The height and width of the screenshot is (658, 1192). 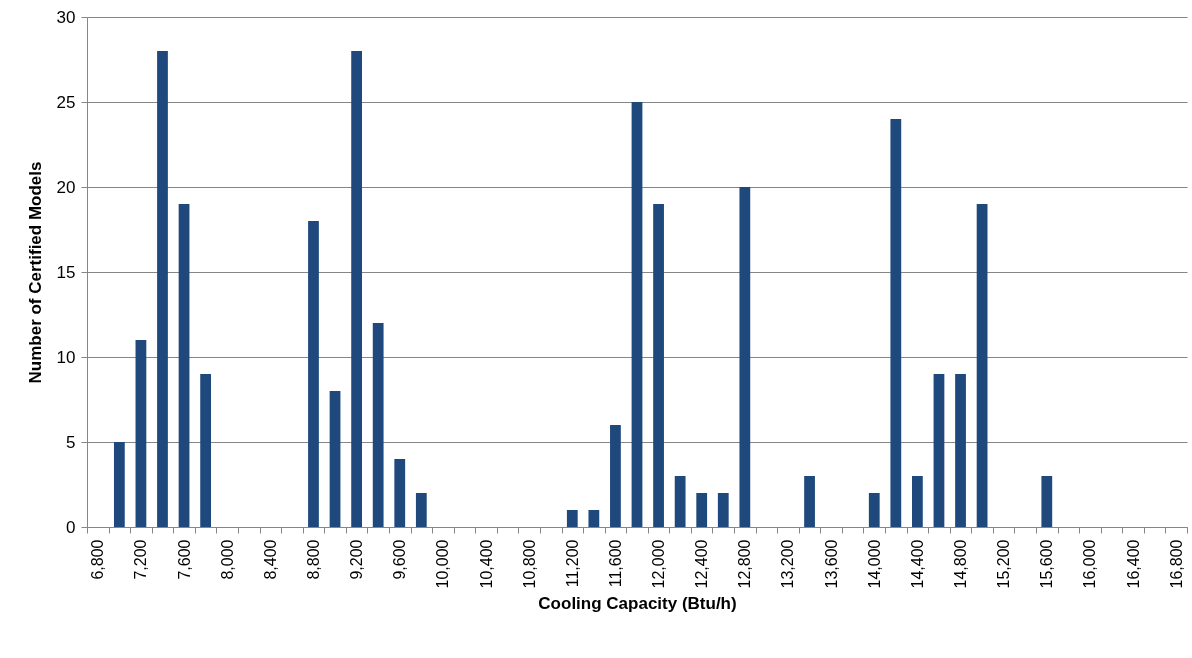 What do you see at coordinates (917, 564) in the screenshot?
I see `x-tick-label: 14,400` at bounding box center [917, 564].